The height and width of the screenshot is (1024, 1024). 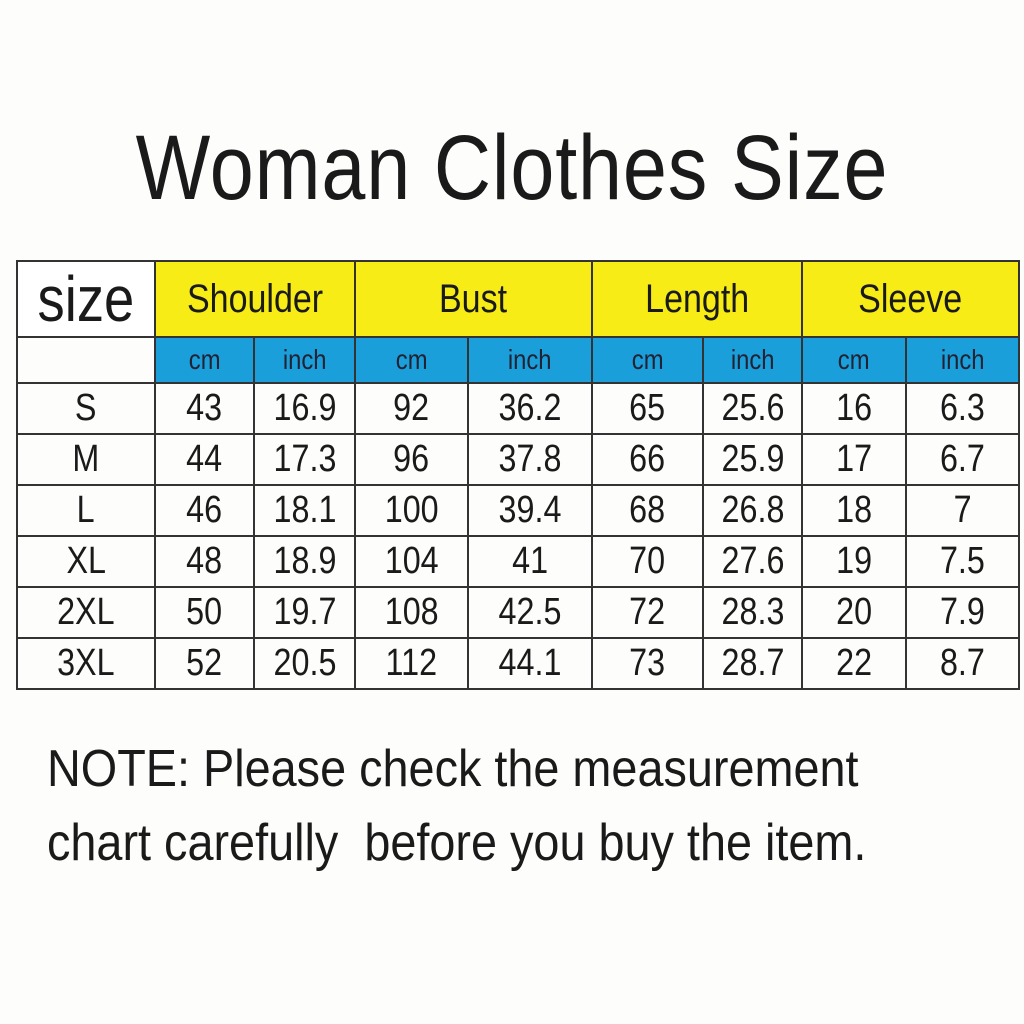 What do you see at coordinates (411, 561) in the screenshot?
I see `value-cell: 104` at bounding box center [411, 561].